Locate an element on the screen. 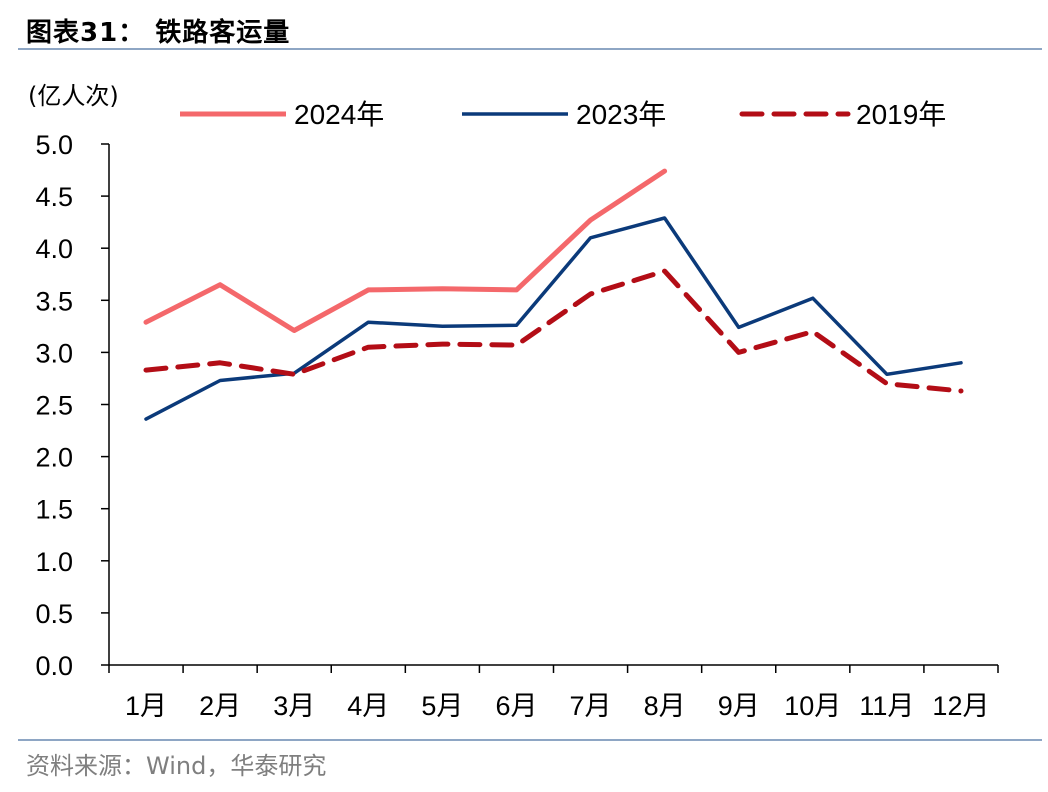  y-tick-label: 5.0 is located at coordinates (54, 145).